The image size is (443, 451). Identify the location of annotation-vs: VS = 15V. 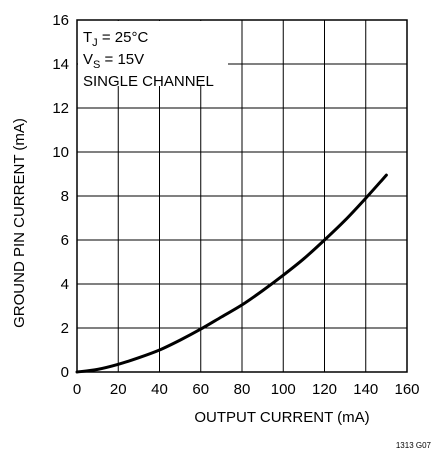
(113, 61).